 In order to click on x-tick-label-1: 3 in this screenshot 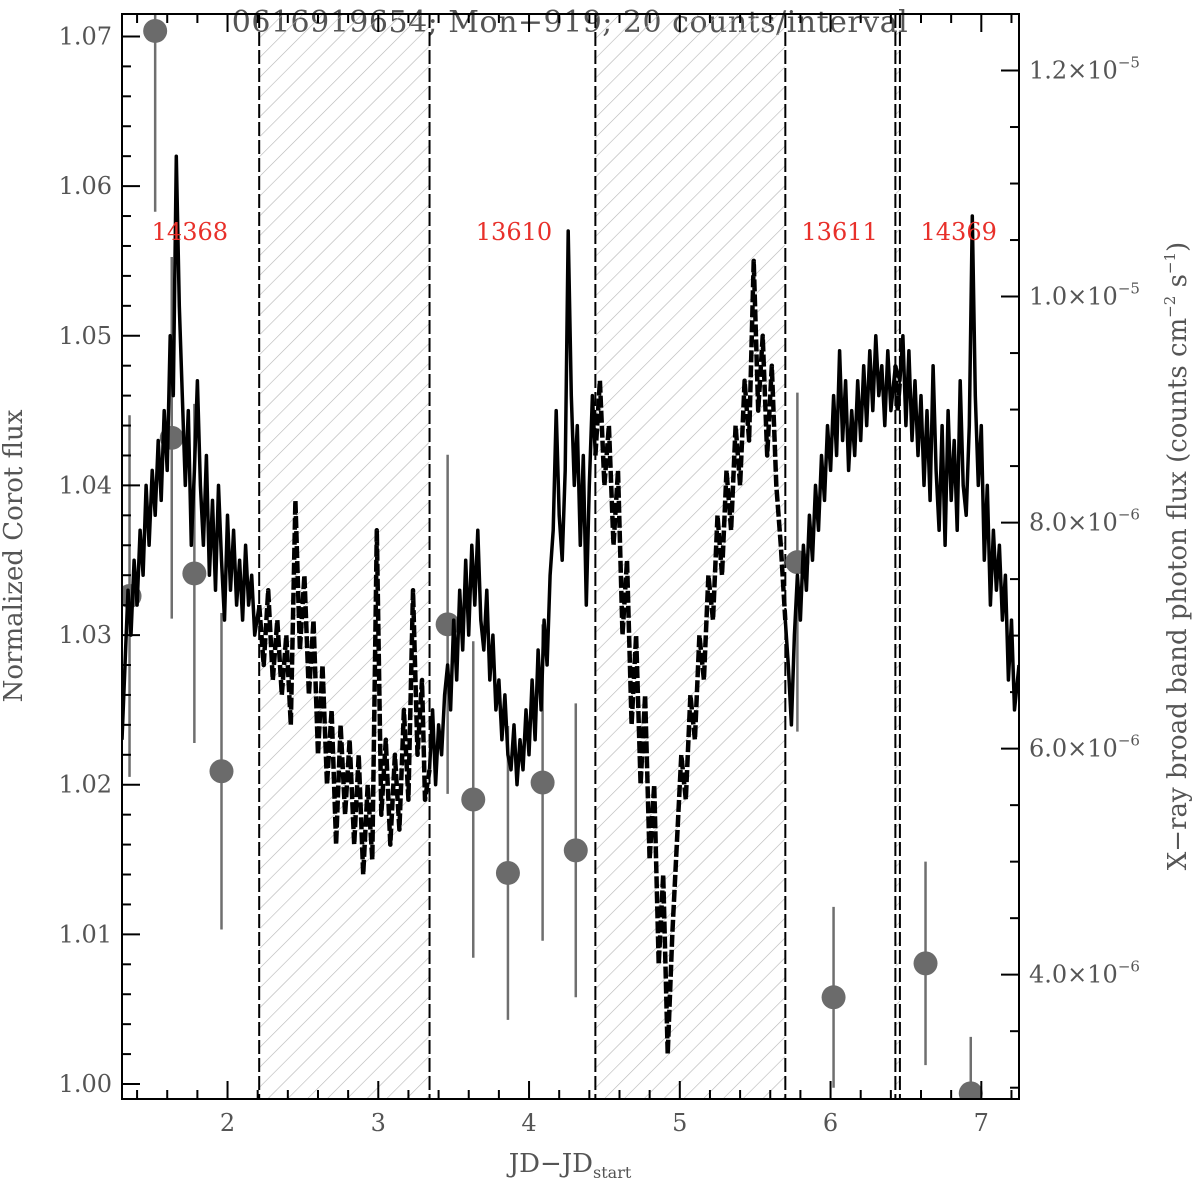, I will do `click(378, 1123)`.